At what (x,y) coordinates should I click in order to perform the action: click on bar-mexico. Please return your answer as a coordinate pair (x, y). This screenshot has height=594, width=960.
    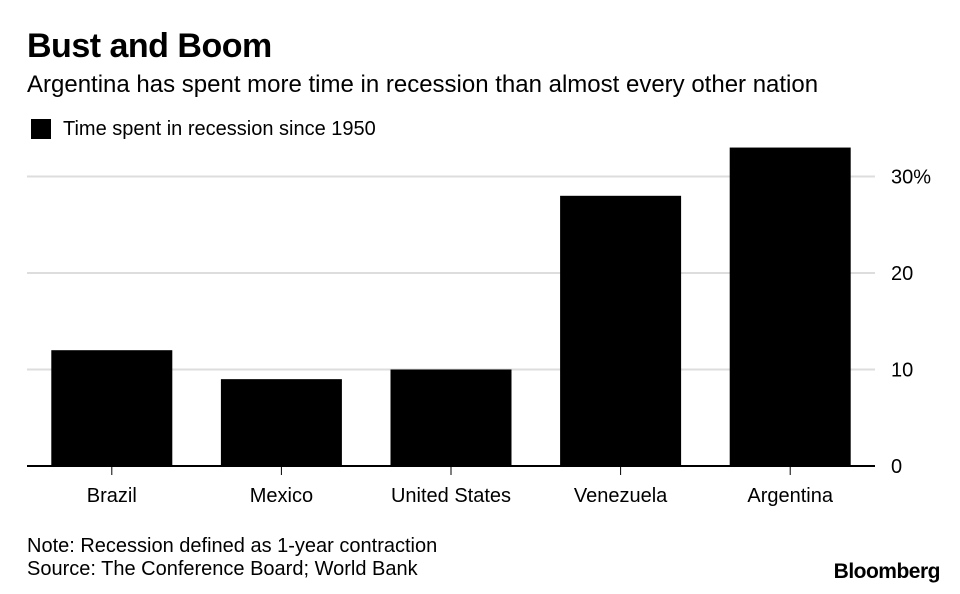
    Looking at the image, I should click on (281, 422).